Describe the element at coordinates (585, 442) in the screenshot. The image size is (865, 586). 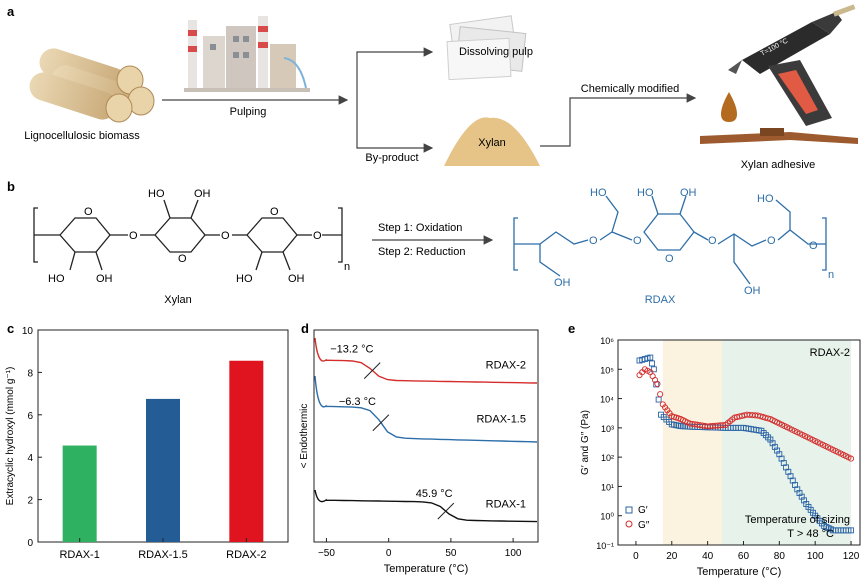
I see `y-axis-label: G′ and G″ (Pa)` at that location.